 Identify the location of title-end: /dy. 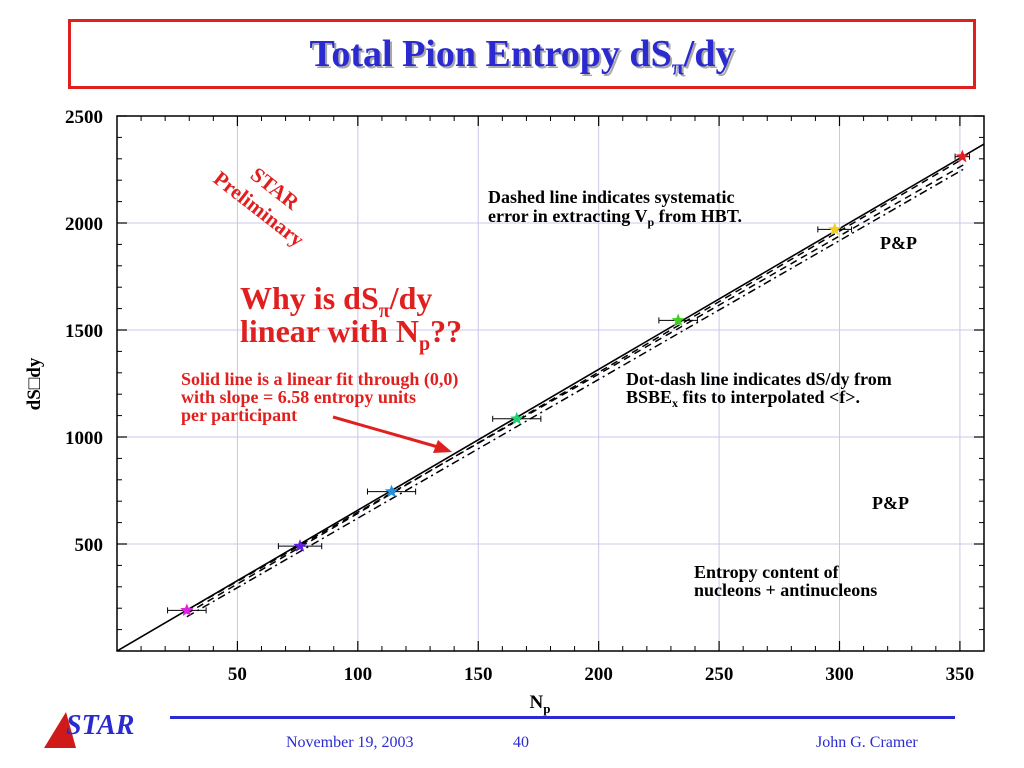
(709, 54).